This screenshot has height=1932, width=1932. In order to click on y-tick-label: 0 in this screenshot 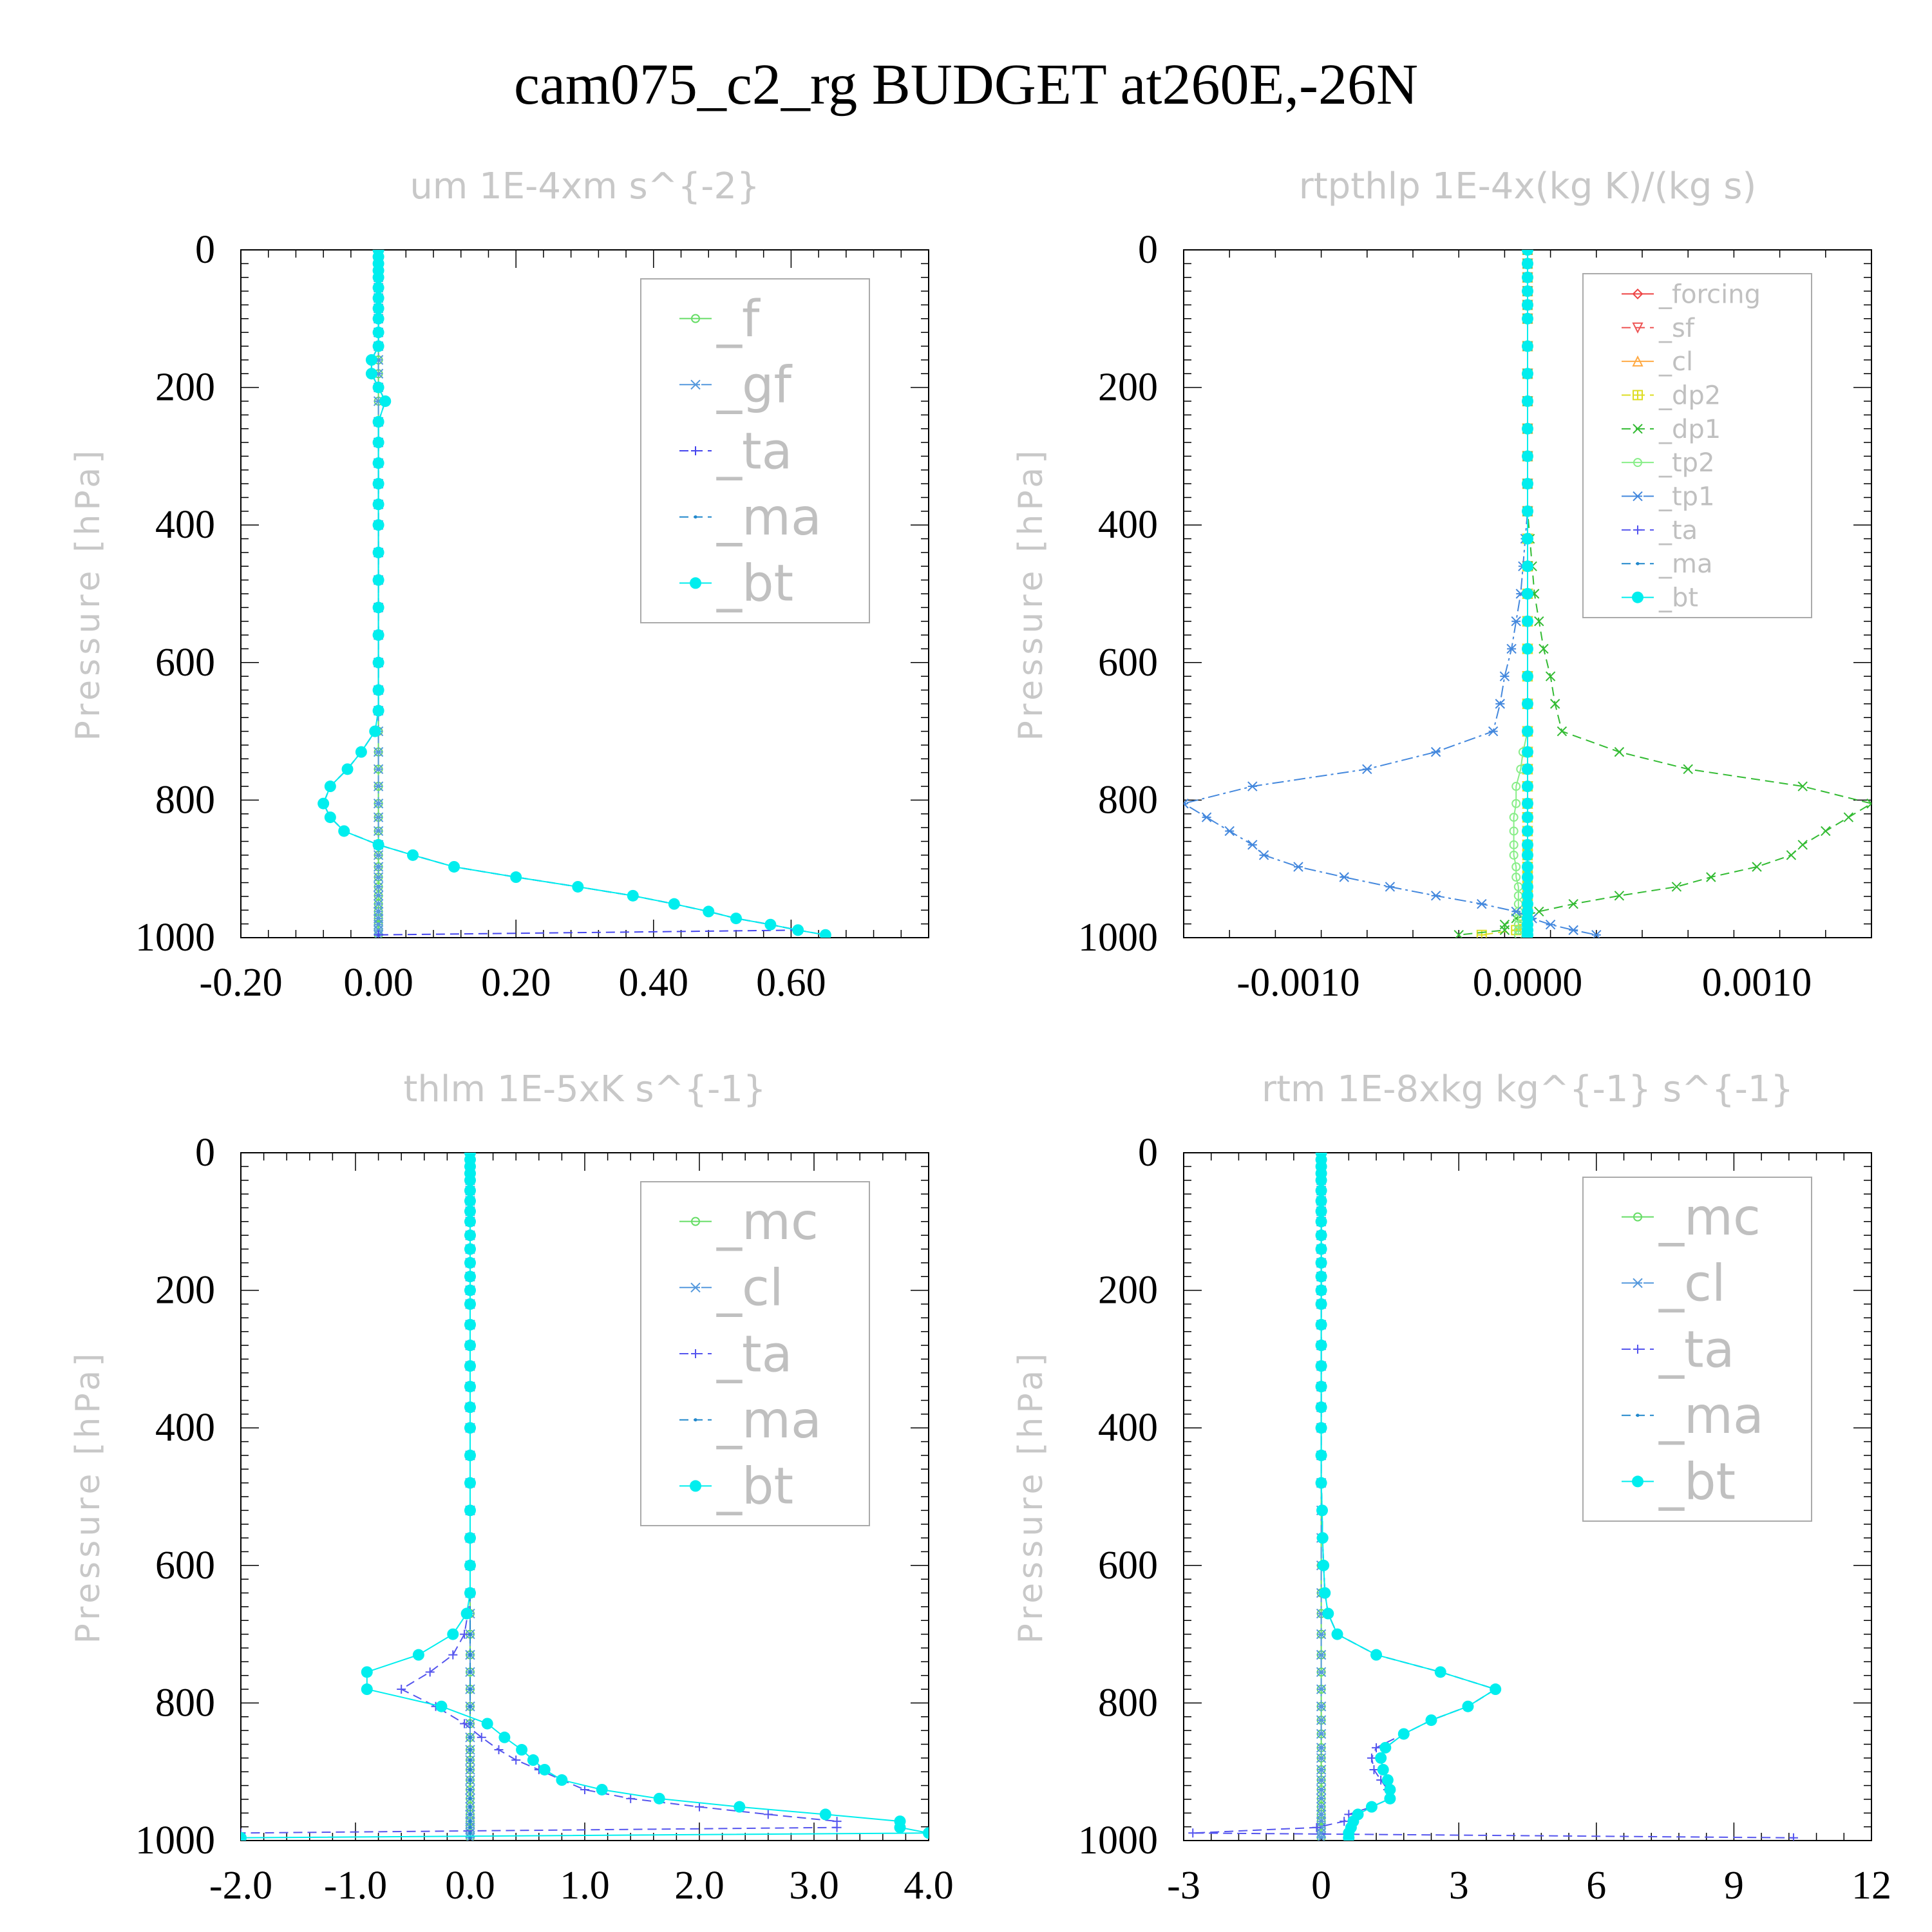, I will do `click(205, 250)`.